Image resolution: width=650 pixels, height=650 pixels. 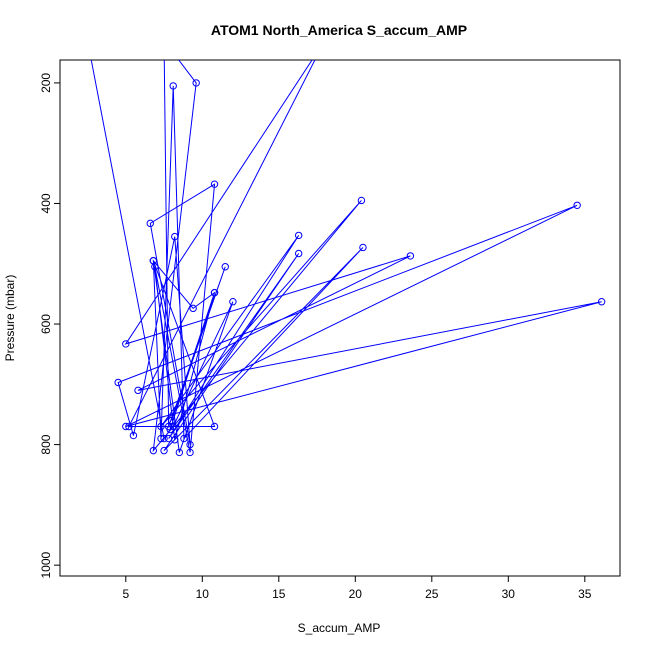 I want to click on y-tick-label: 200, so click(x=46, y=83).